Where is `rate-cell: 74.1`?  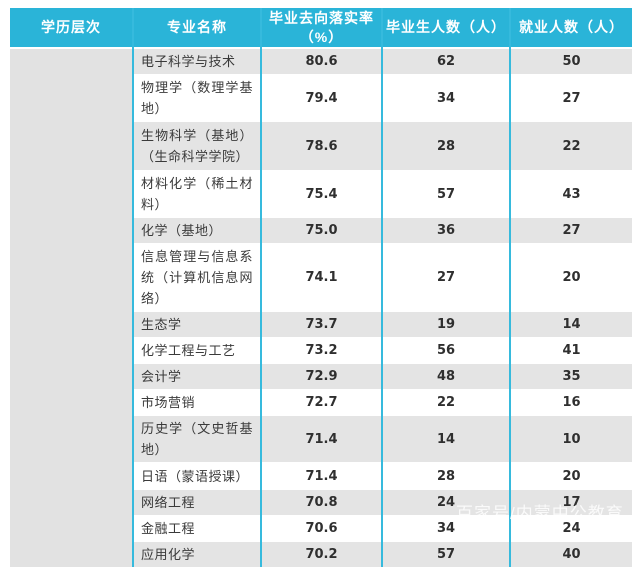
rate-cell: 74.1 is located at coordinates (321, 278).